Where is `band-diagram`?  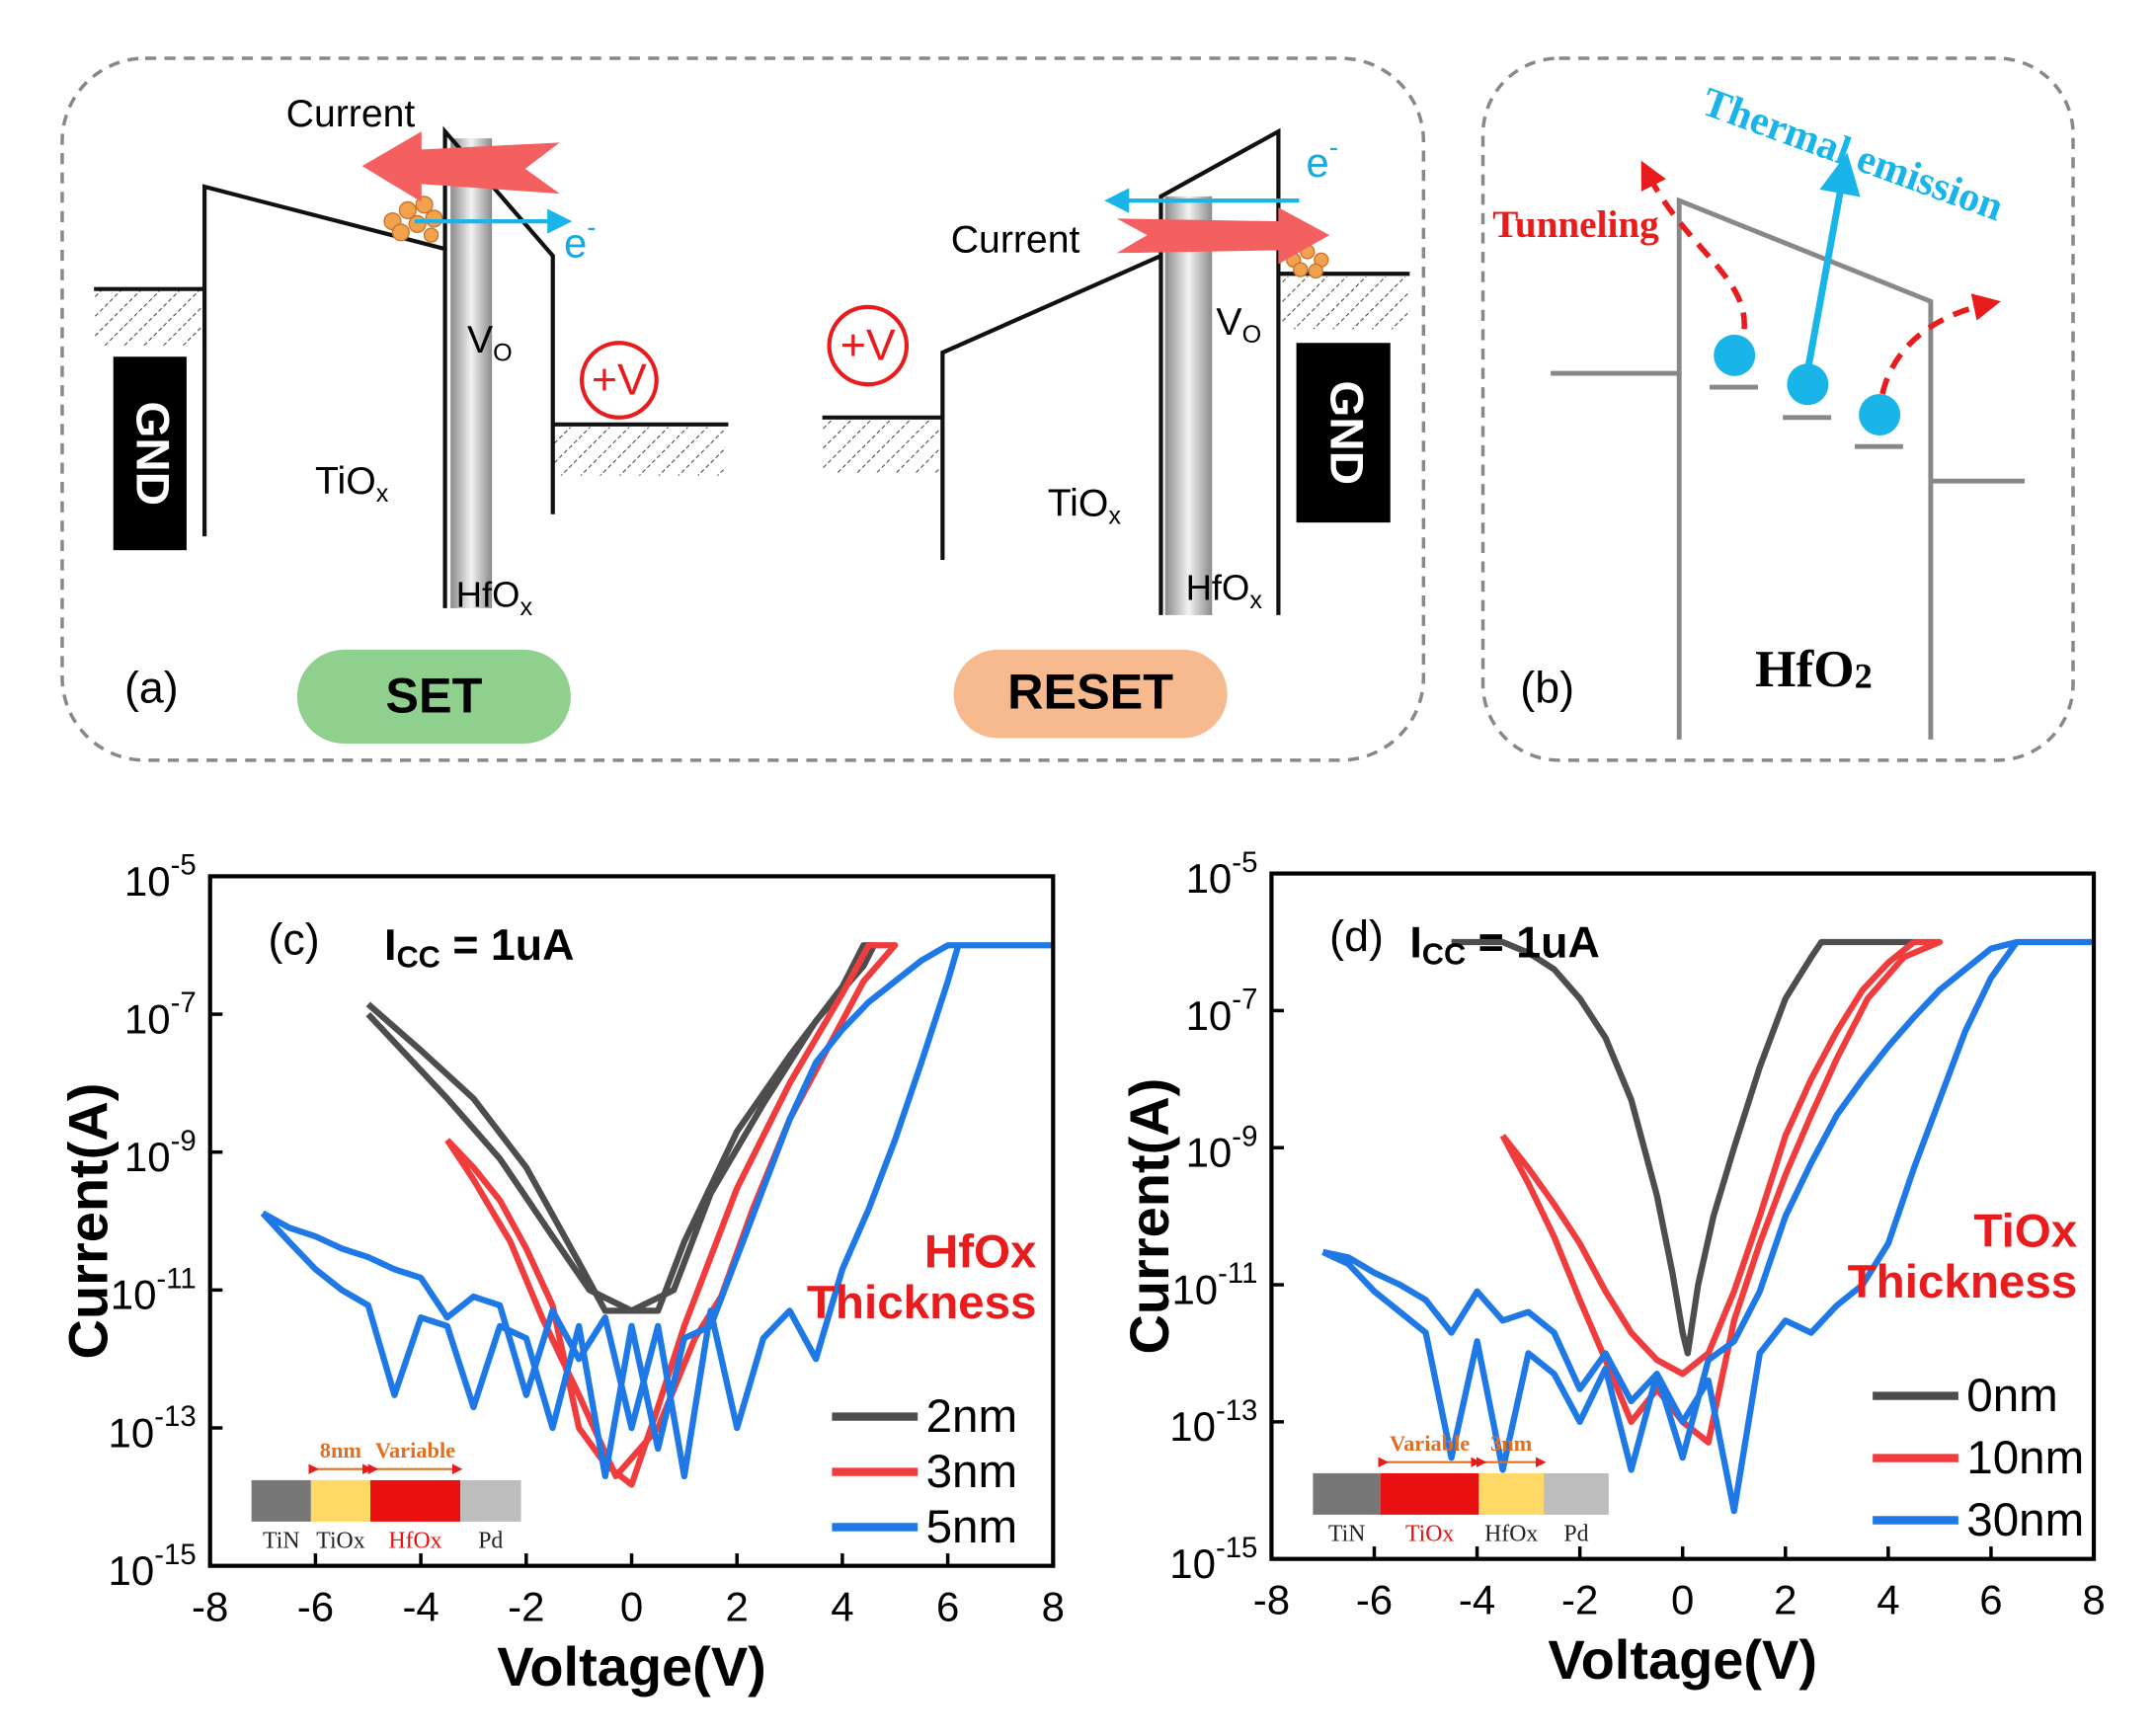 band-diagram is located at coordinates (1789, 468).